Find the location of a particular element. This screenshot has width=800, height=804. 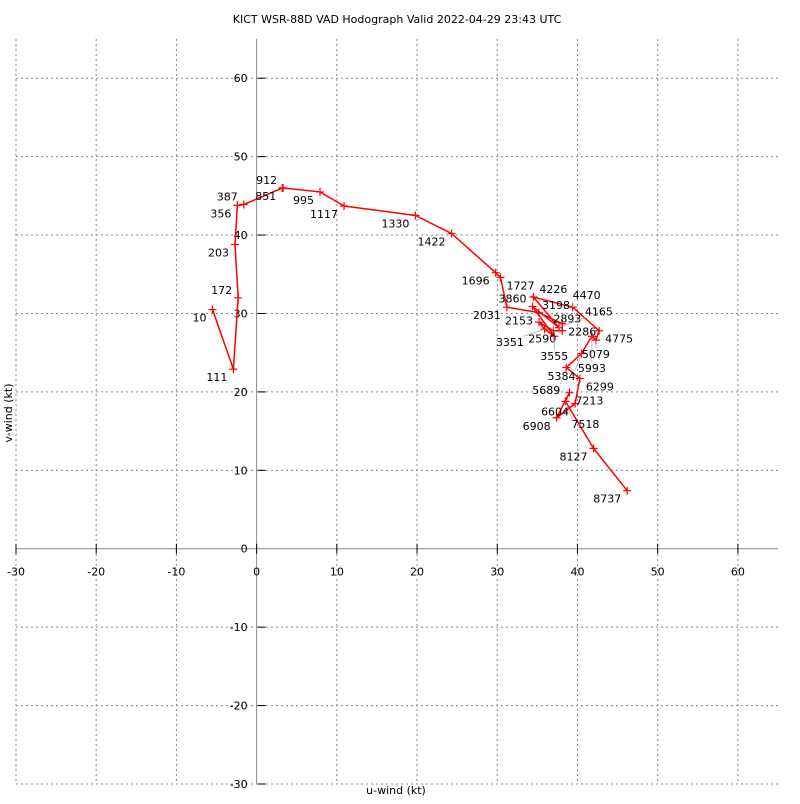

height-label: 1422 is located at coordinates (432, 241).